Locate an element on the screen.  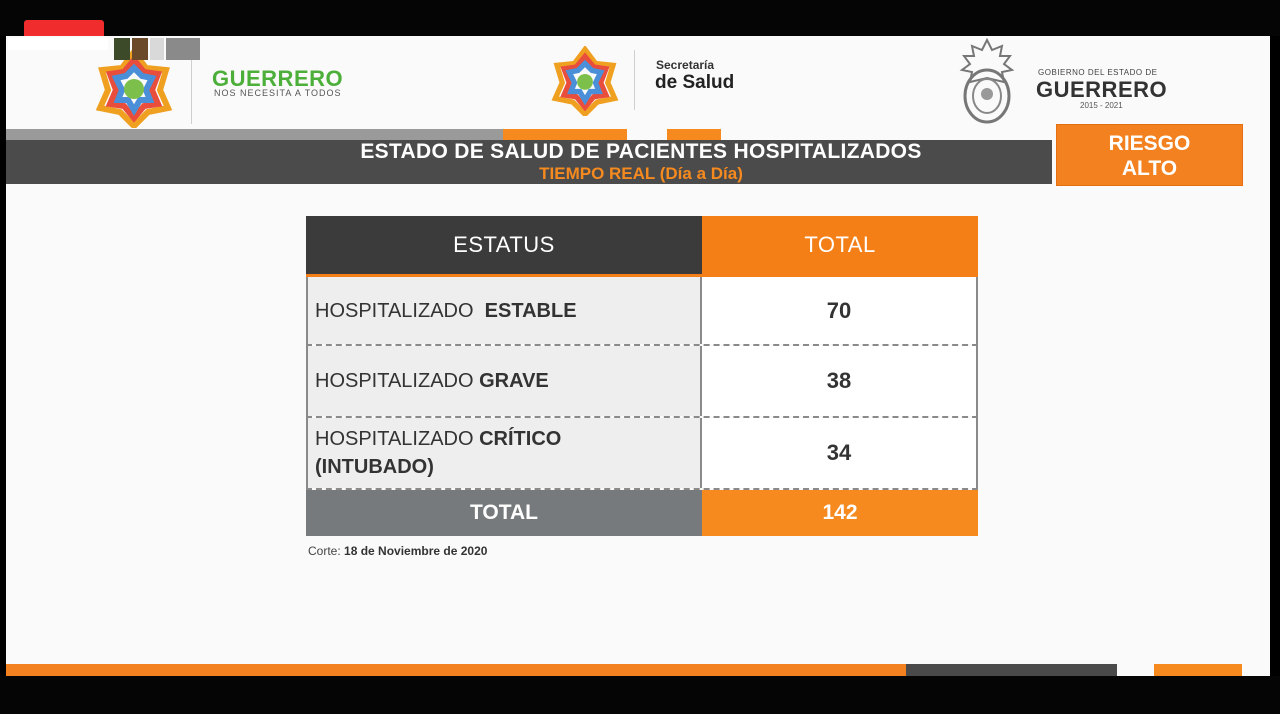
status-line: HOSPITALIZADO CRÍTICO is located at coordinates (438, 439).